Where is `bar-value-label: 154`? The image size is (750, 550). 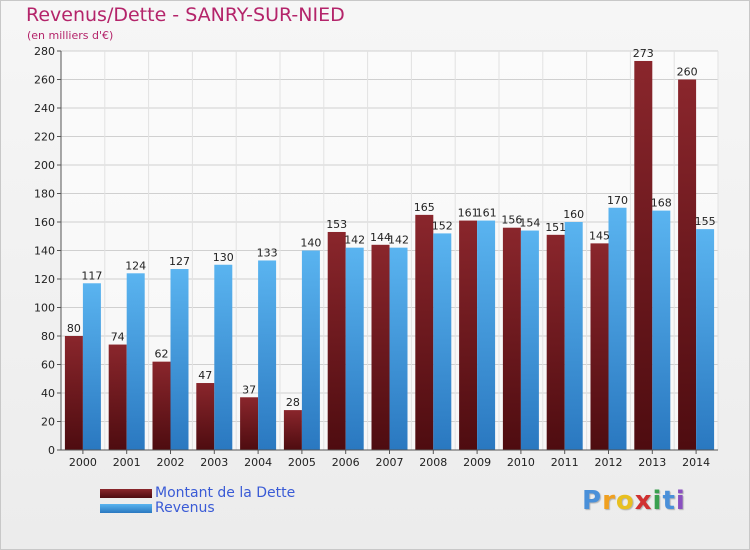
bar-value-label: 154 is located at coordinates (529, 223).